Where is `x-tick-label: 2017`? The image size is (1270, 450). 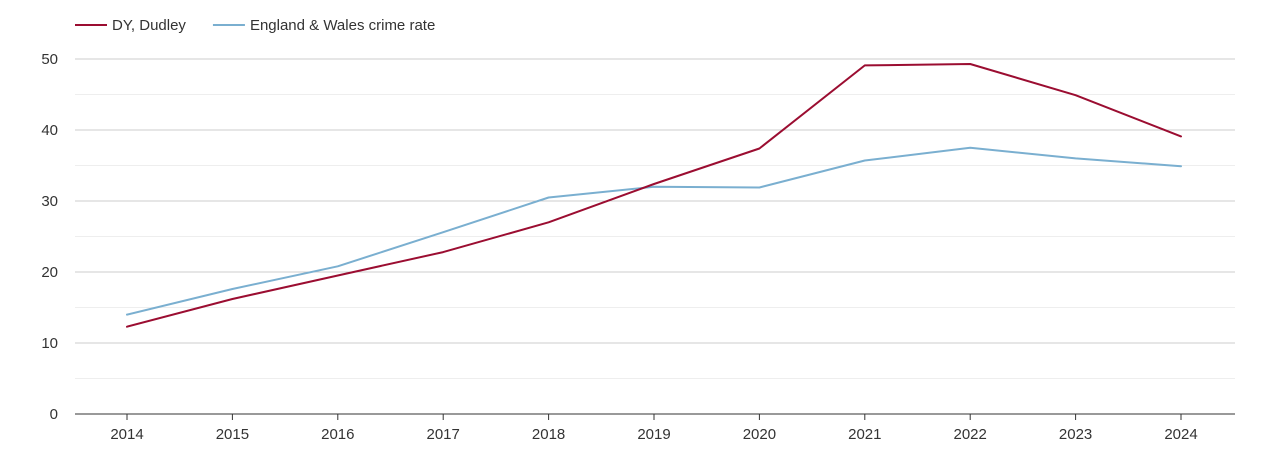
x-tick-label: 2017 is located at coordinates (443, 434).